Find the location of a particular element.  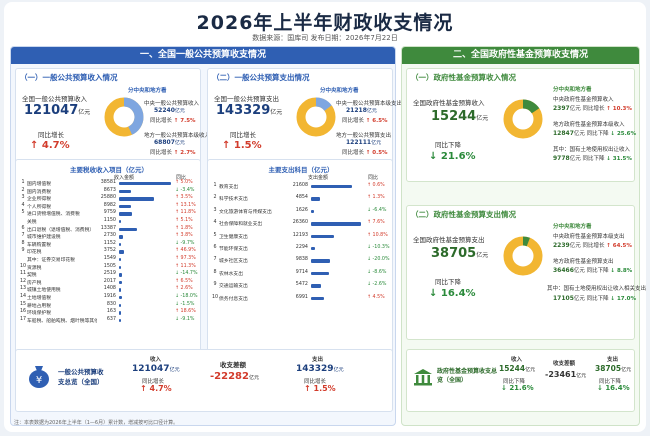

row-value: 2017 is located at coordinates (109, 281).